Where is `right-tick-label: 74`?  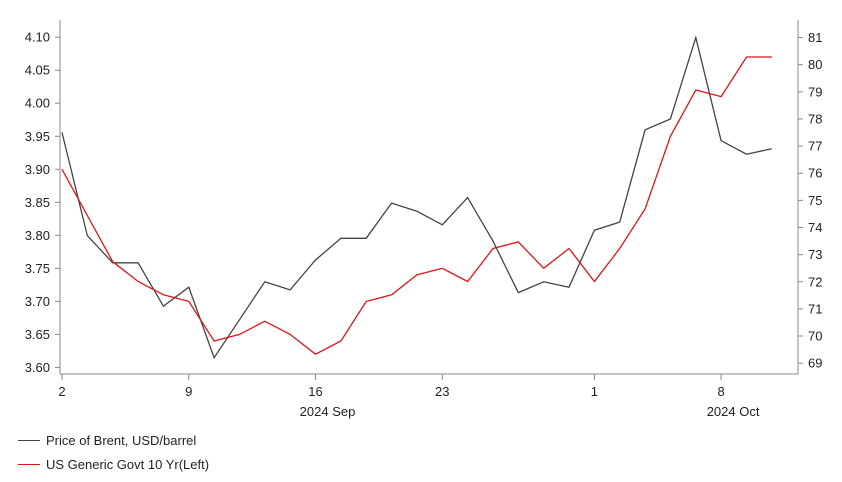
right-tick-label: 74 is located at coordinates (815, 227).